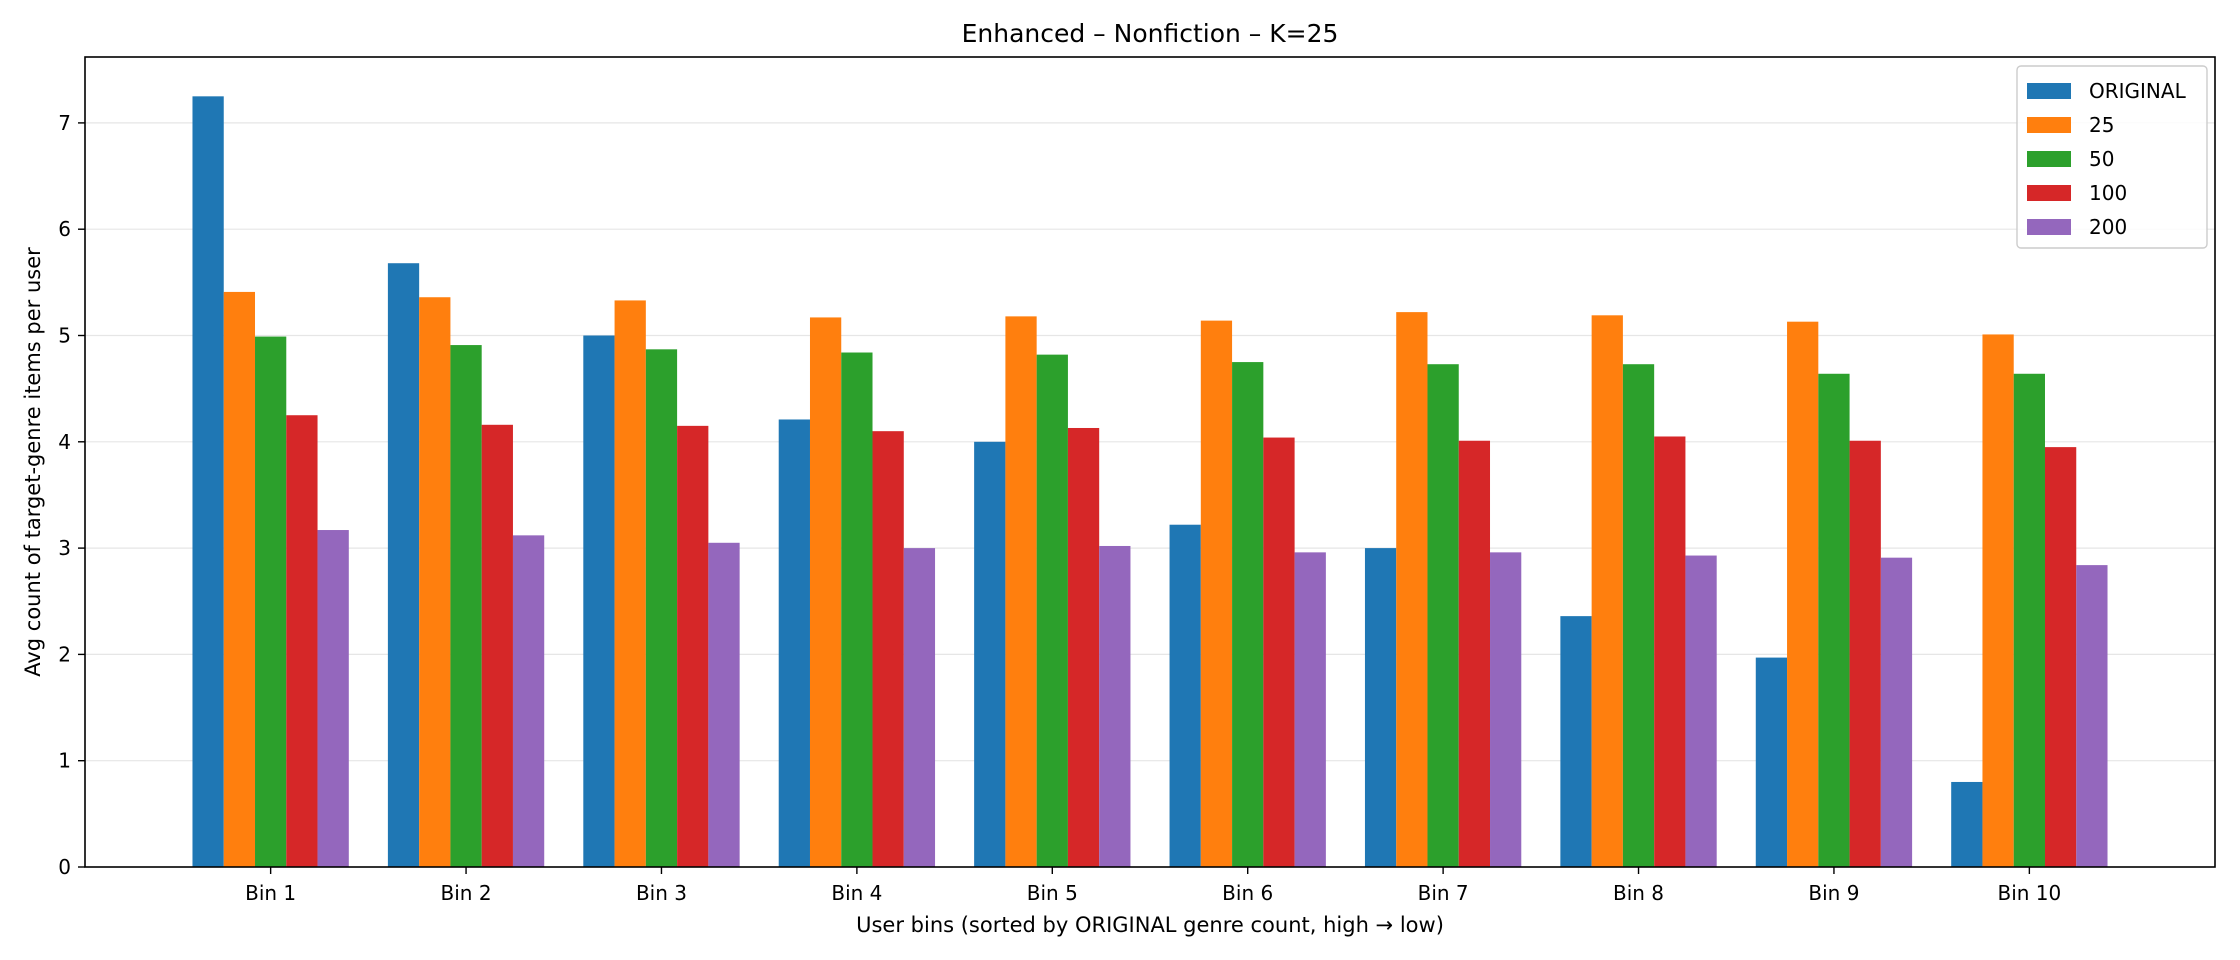  Describe the element at coordinates (64, 654) in the screenshot. I see `y-tick-label-2: 2` at that location.